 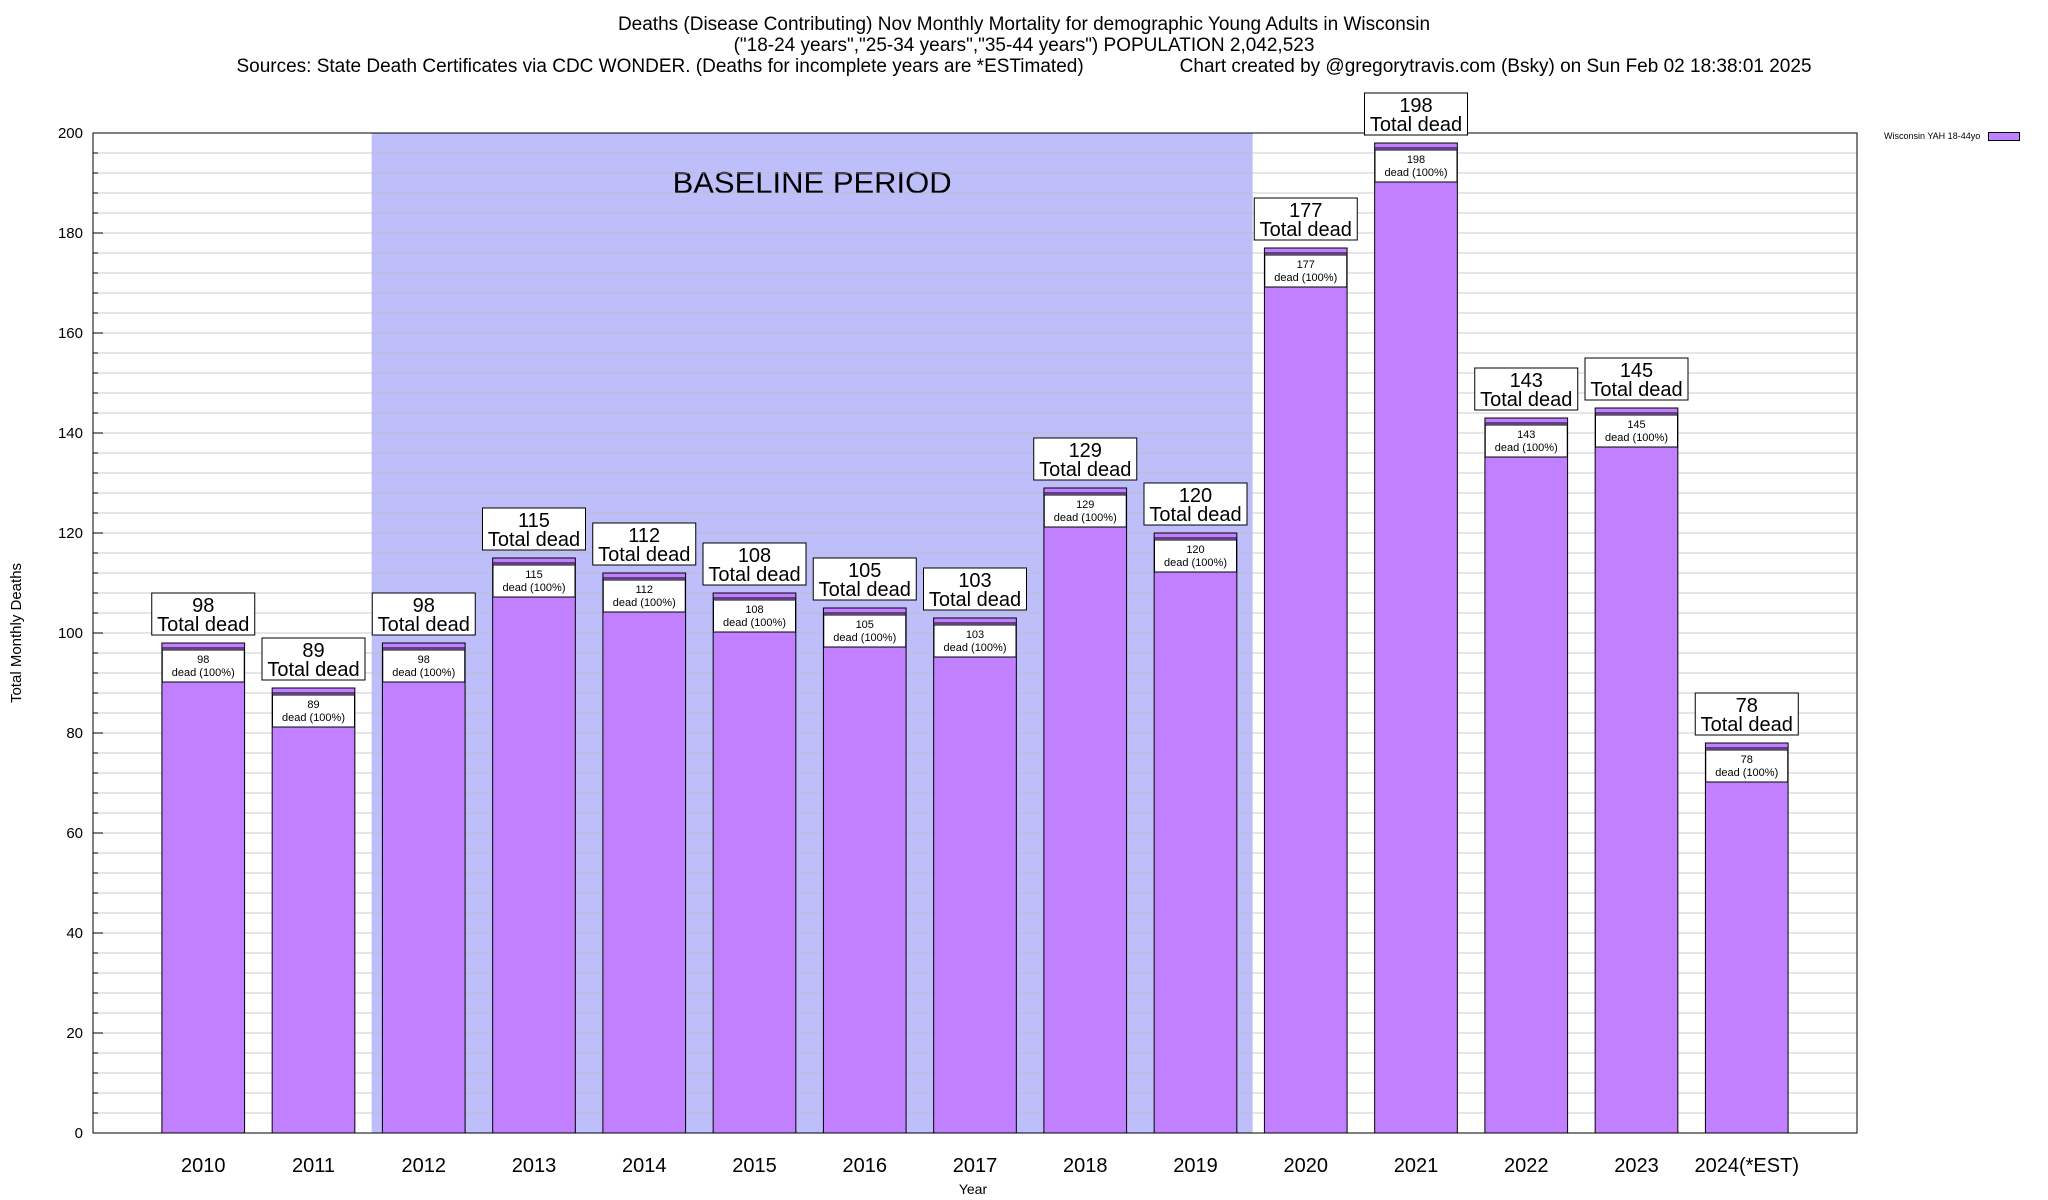 I want to click on x-tick-label: 2021, so click(x=1416, y=1166).